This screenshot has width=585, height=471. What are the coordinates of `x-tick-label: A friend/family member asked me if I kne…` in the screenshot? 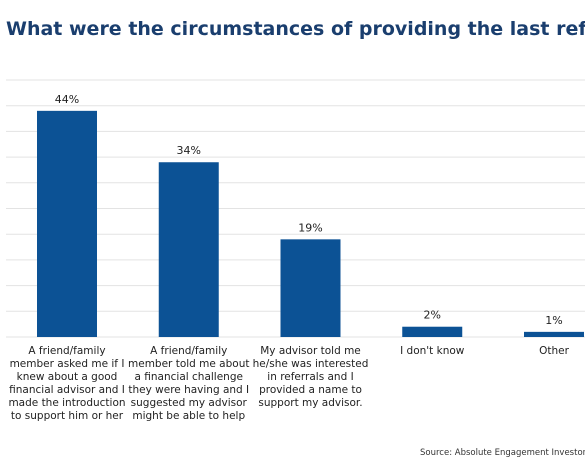 It's located at (67, 383).